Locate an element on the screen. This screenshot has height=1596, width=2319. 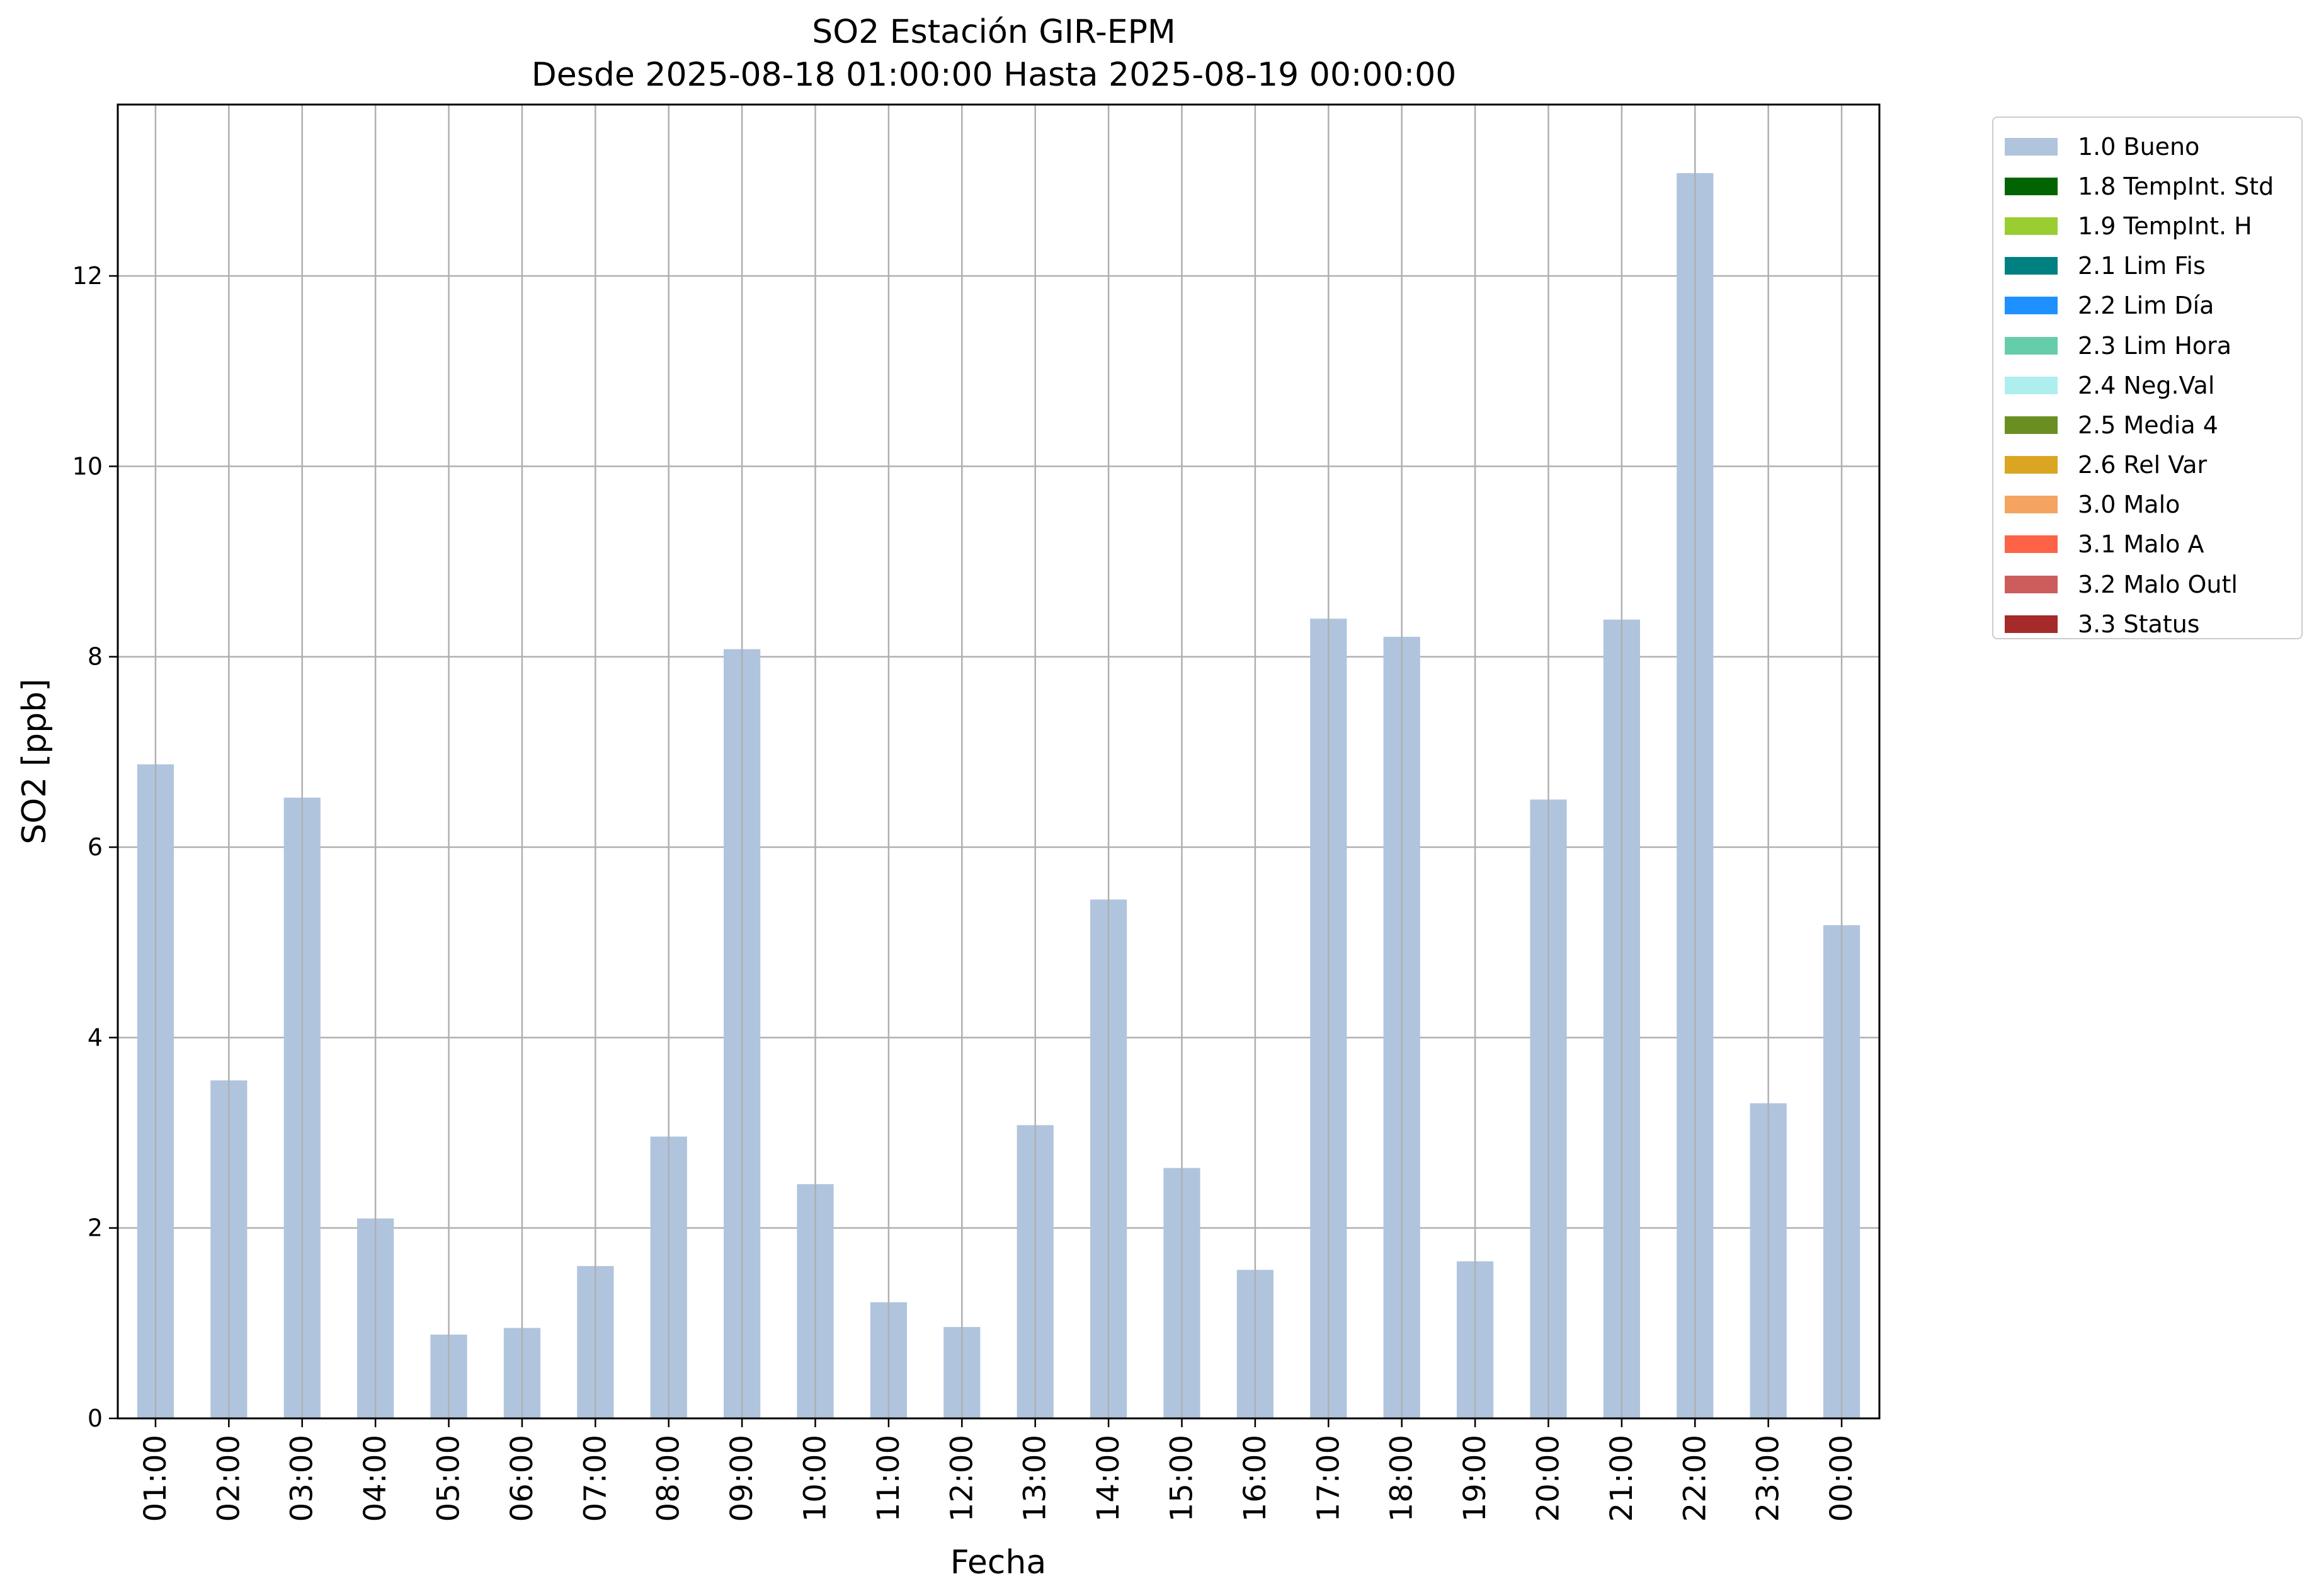
x-tick-label: 03:00 is located at coordinates (302, 1478).